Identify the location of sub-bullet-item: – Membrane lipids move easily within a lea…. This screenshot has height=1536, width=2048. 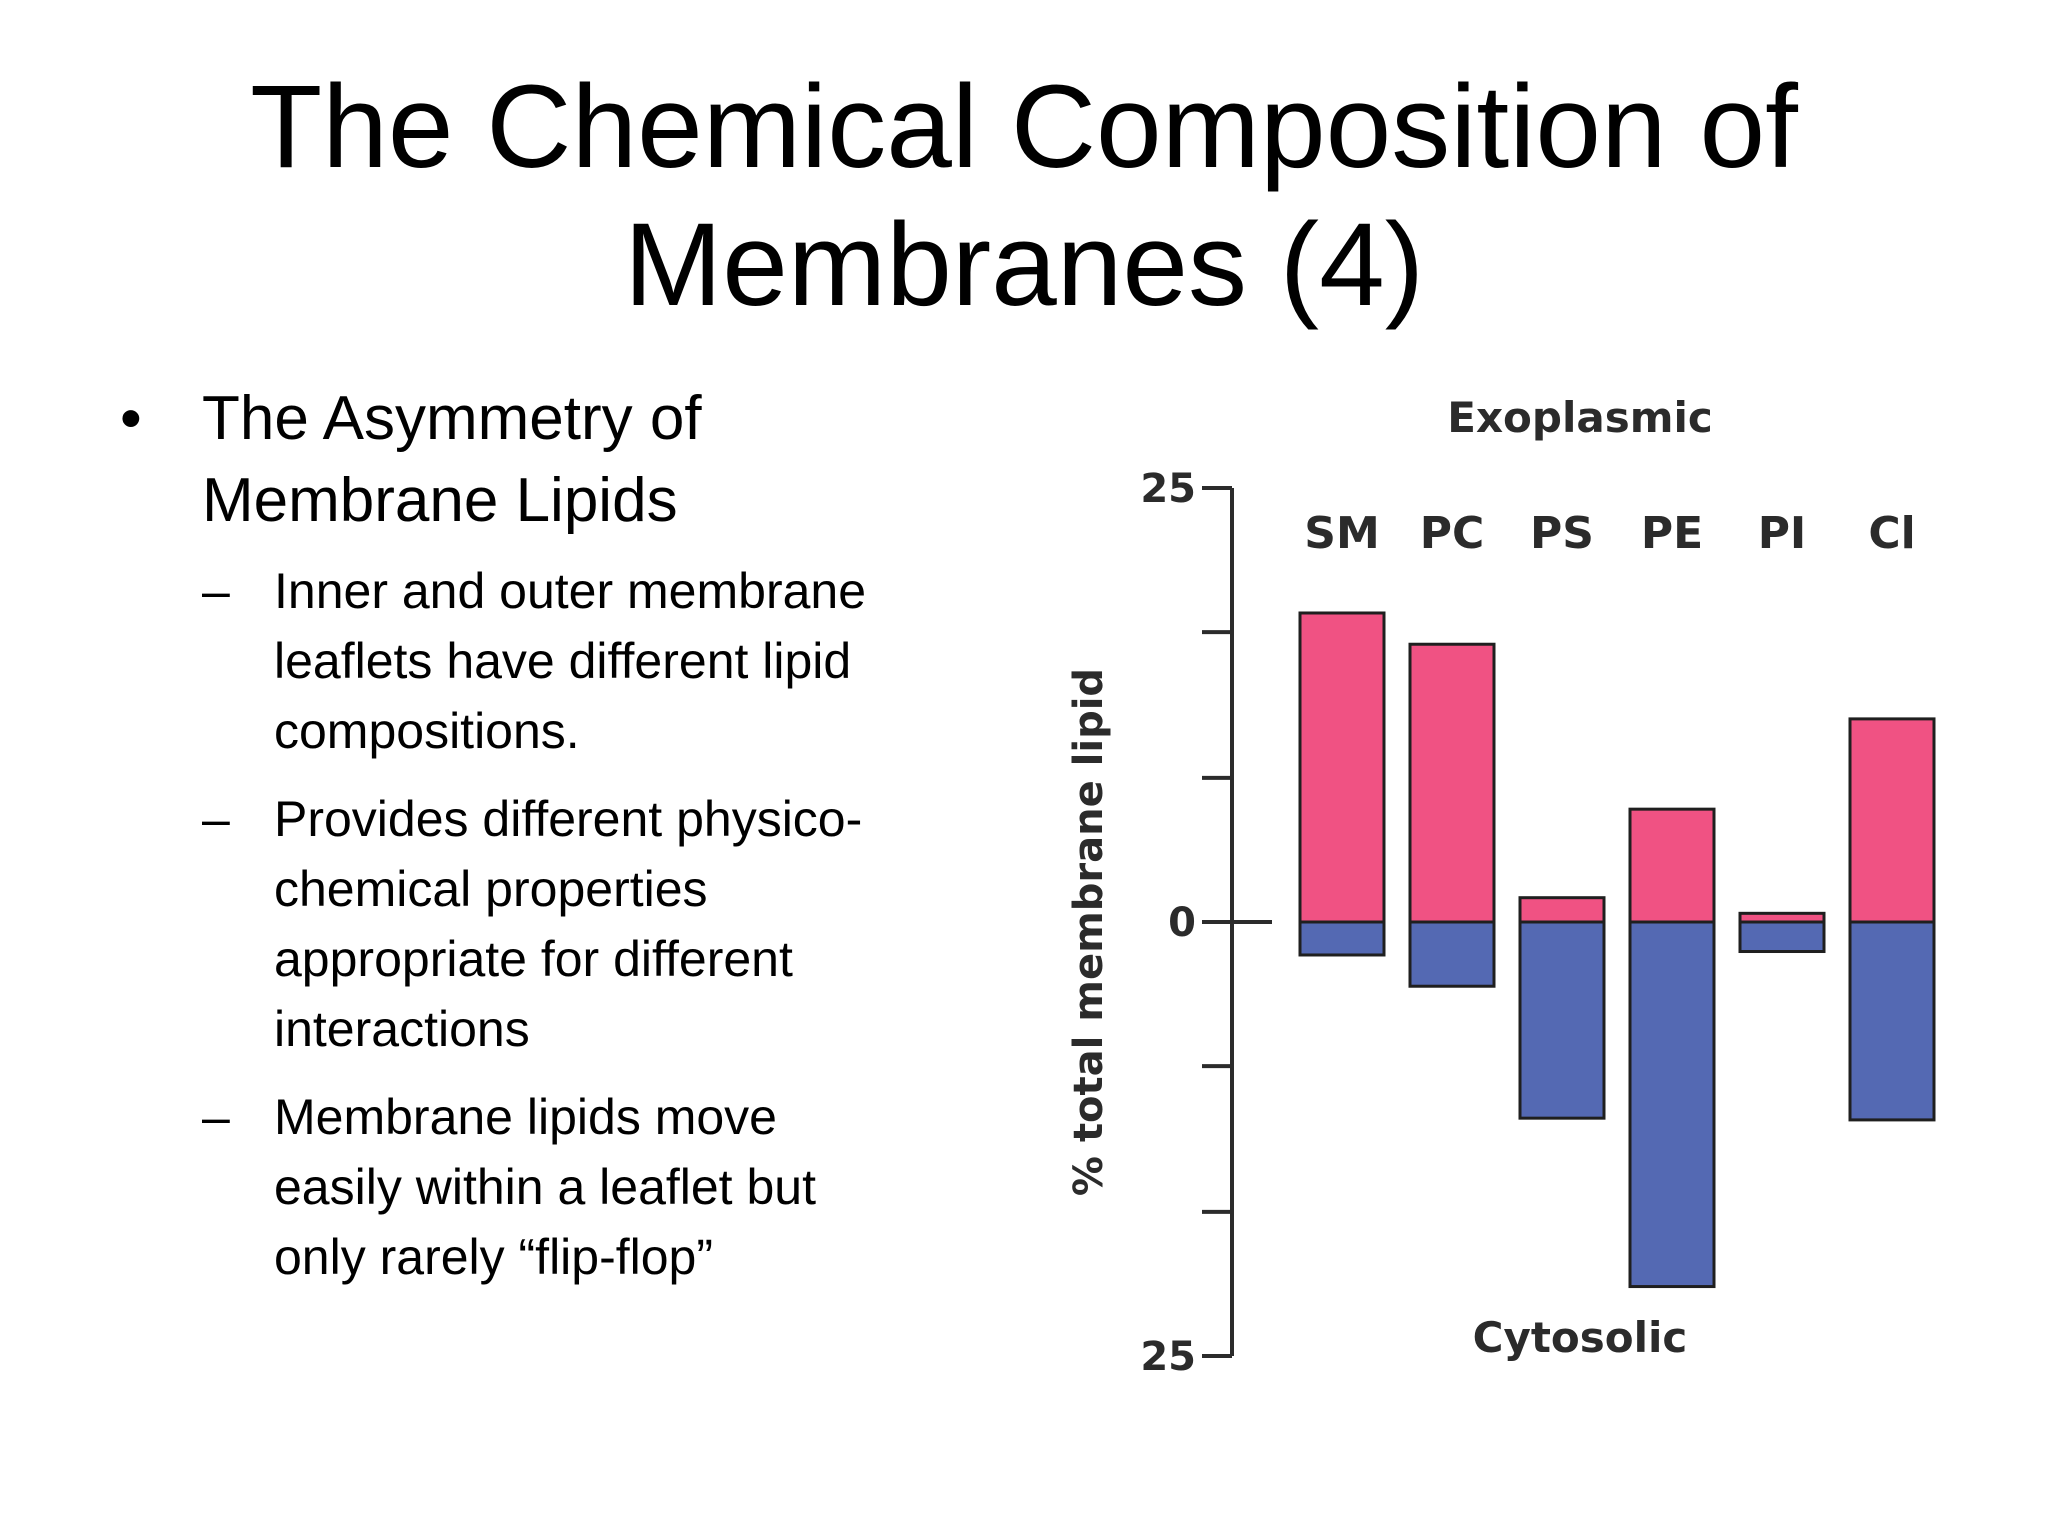
(611, 1187).